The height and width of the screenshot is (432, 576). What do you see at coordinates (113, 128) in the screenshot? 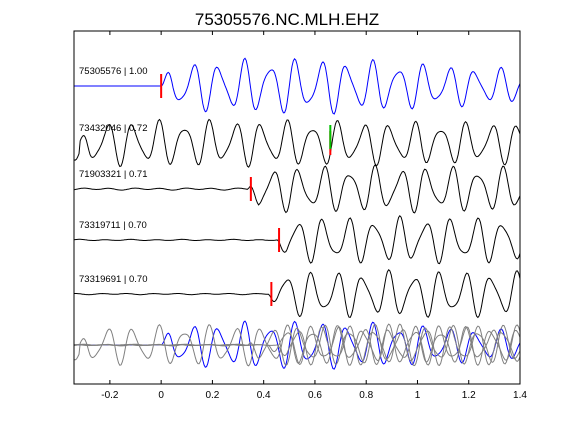
I see `trace-label-1: 73432046 | 0.72` at bounding box center [113, 128].